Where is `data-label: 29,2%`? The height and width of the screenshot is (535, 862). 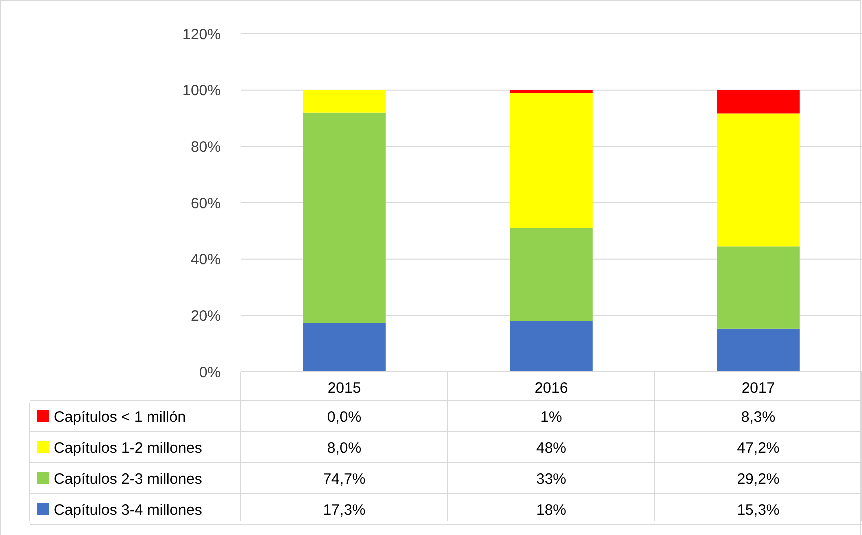
data-label: 29,2% is located at coordinates (758, 479).